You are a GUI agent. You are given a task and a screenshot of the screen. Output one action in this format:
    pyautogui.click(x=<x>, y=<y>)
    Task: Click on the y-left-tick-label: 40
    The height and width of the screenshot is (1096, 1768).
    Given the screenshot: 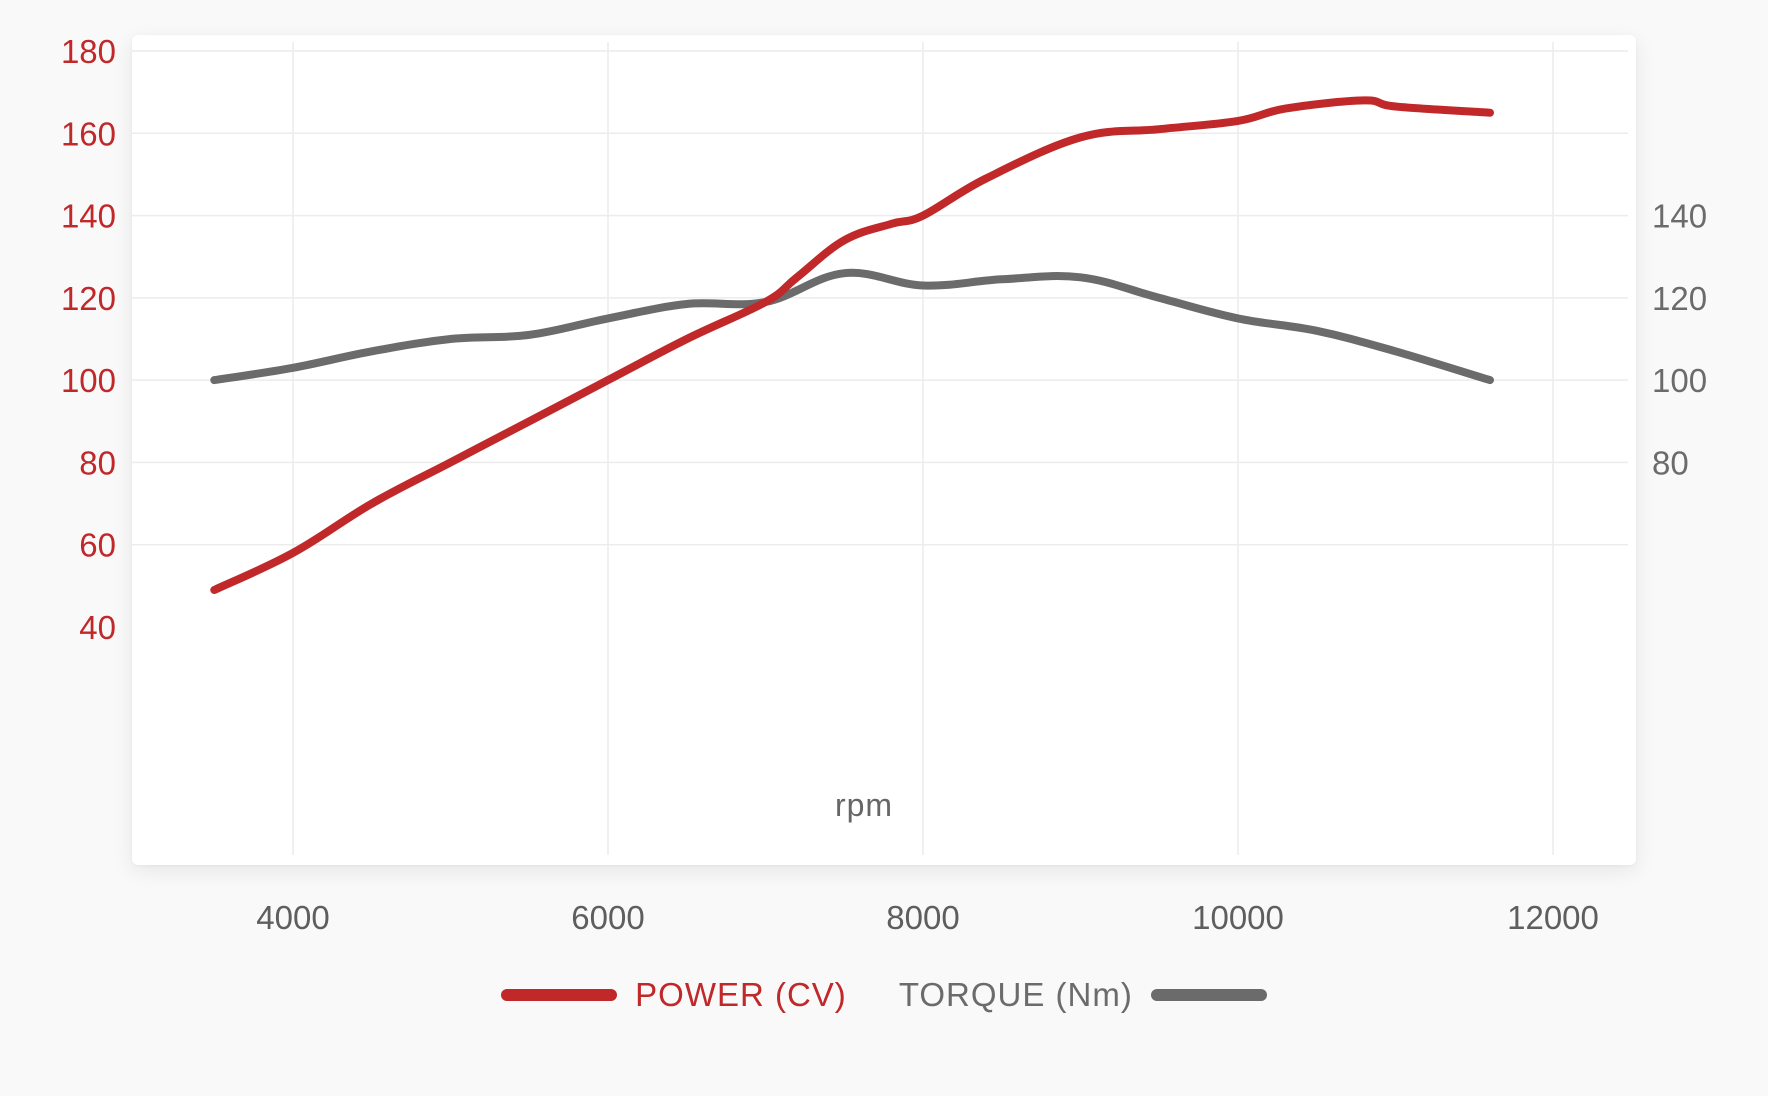 What is the action you would take?
    pyautogui.click(x=97, y=627)
    